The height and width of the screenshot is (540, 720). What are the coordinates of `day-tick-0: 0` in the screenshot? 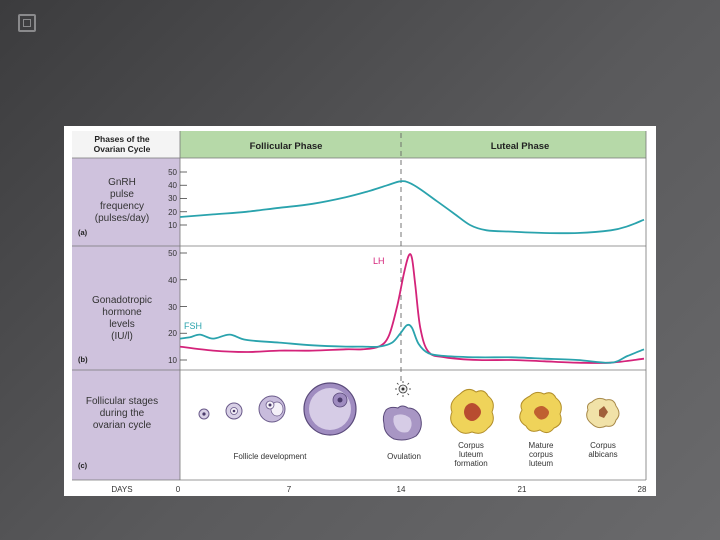 It's located at (178, 489).